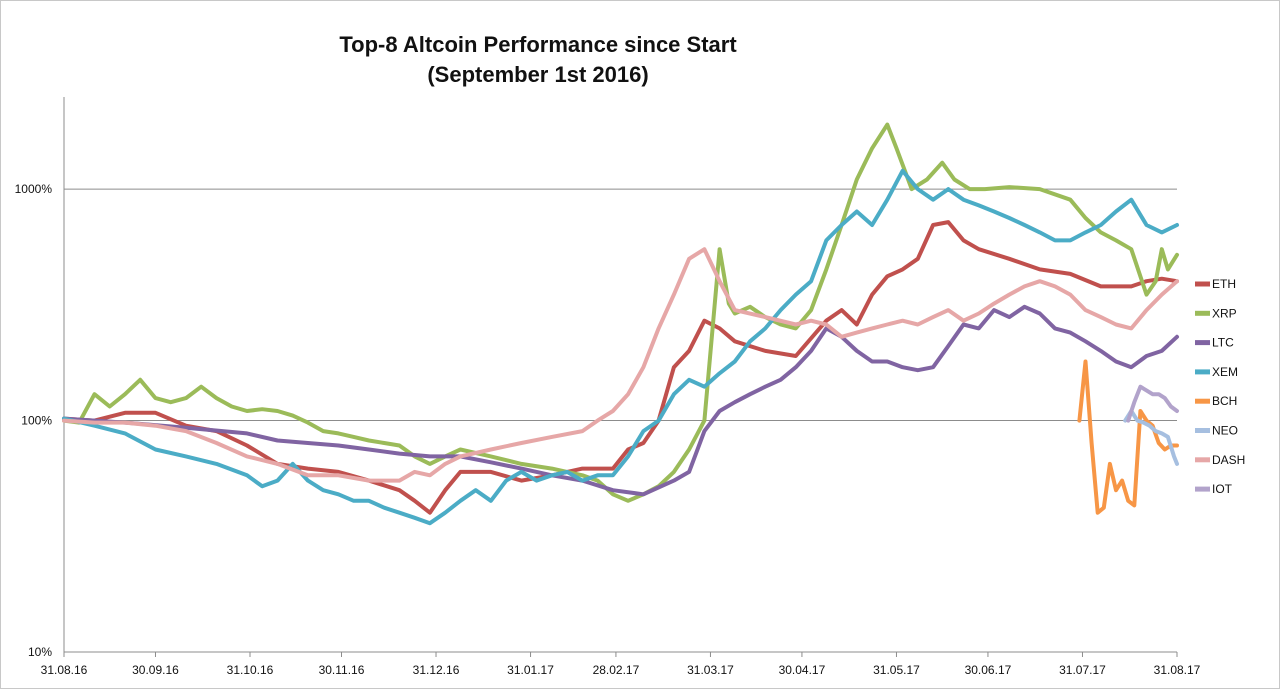 This screenshot has height=689, width=1280. What do you see at coordinates (1222, 489) in the screenshot?
I see `legend-label-iot: IOT` at bounding box center [1222, 489].